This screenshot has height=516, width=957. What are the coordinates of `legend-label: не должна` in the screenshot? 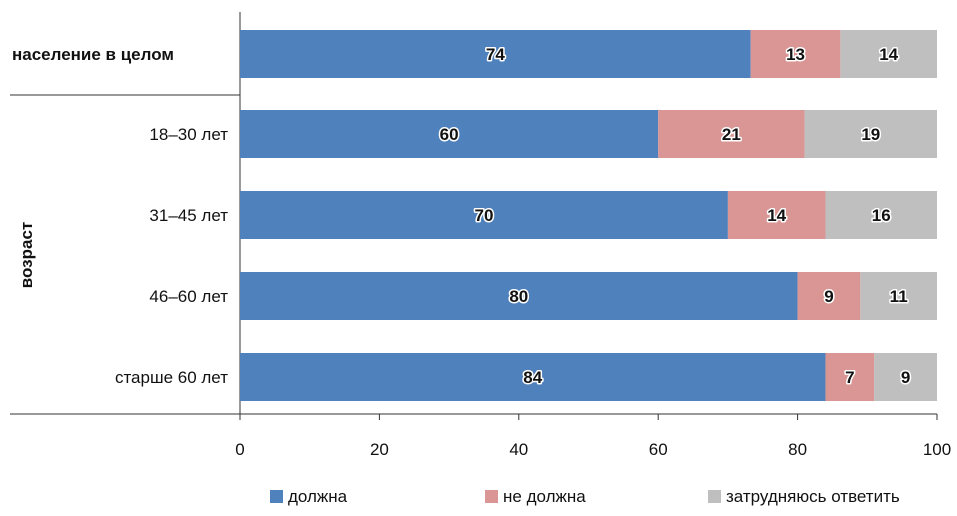 It's located at (544, 496).